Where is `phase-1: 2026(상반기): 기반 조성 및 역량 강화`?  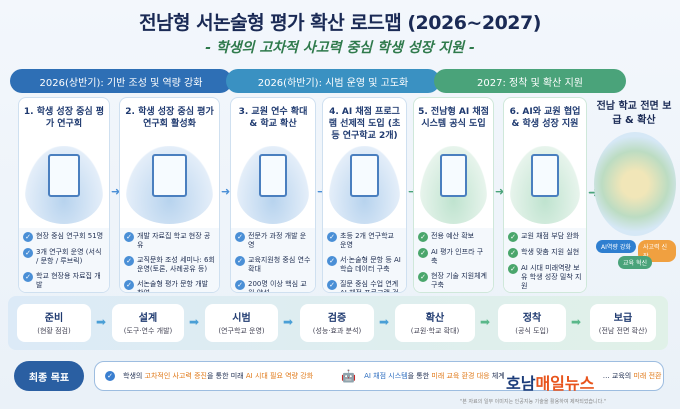 phase-1: 2026(상반기): 기반 조성 및 역량 강화 is located at coordinates (121, 81).